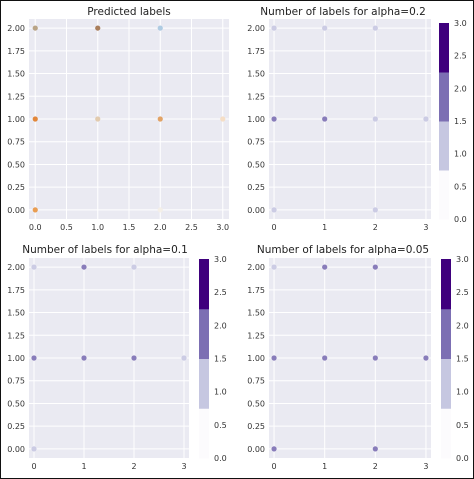 This screenshot has width=474, height=479. Describe the element at coordinates (35, 227) in the screenshot. I see `x-tick-label: 0.0` at that location.